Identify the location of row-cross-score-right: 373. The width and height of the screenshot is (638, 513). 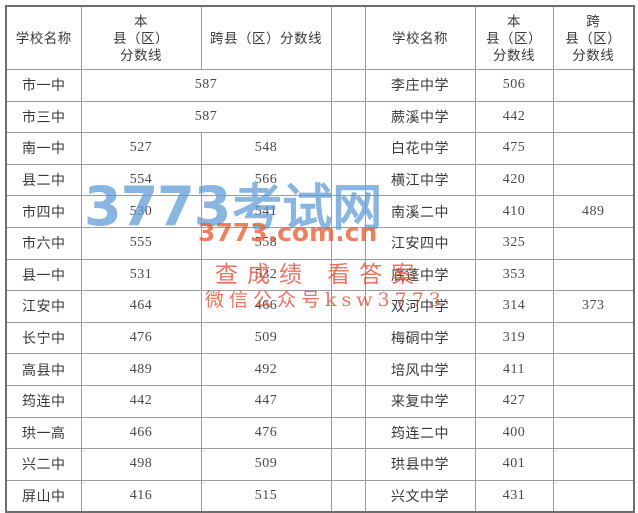
(593, 306).